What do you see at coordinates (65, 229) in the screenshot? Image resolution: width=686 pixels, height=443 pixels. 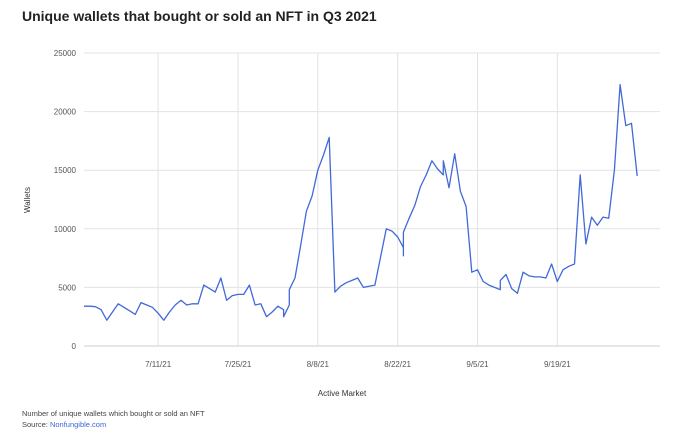 I see `y-tick-label: 10000` at bounding box center [65, 229].